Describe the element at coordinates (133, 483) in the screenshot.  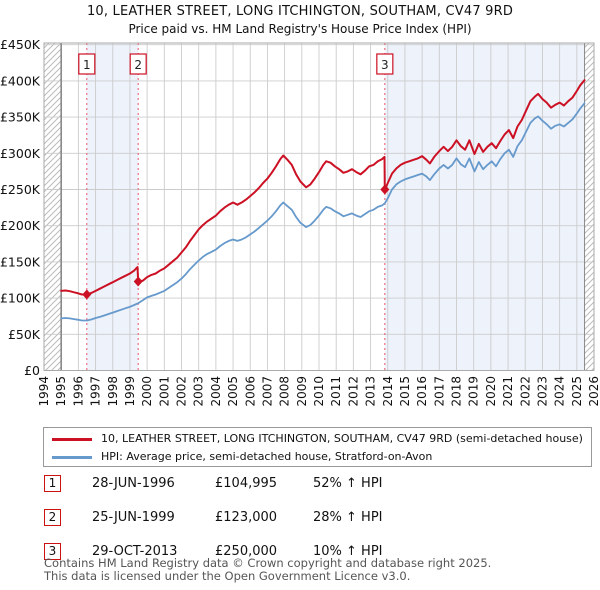
I see `sale-date: 28-JUN-1996` at that location.